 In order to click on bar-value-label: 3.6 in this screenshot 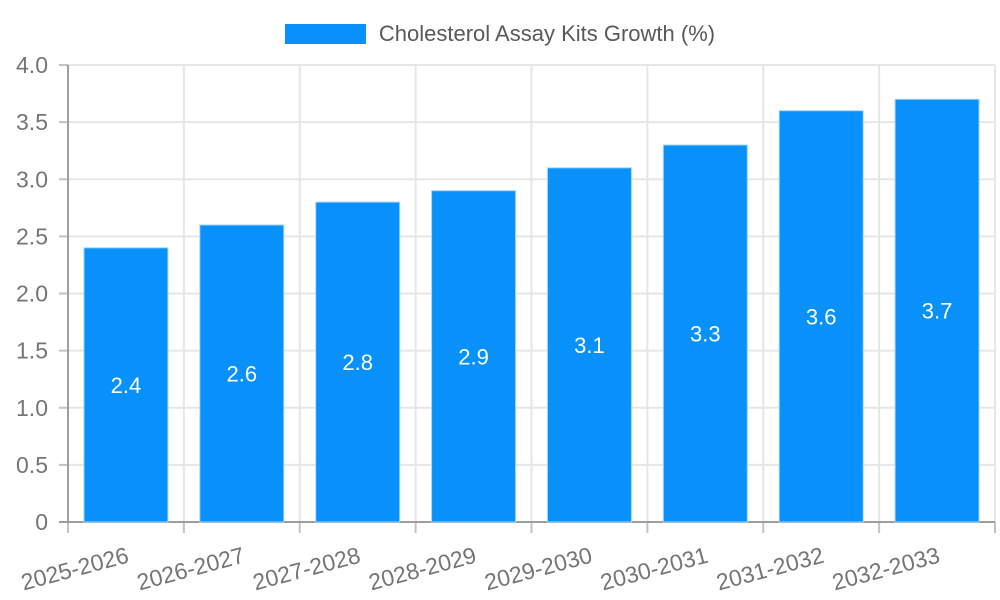, I will do `click(821, 316)`.